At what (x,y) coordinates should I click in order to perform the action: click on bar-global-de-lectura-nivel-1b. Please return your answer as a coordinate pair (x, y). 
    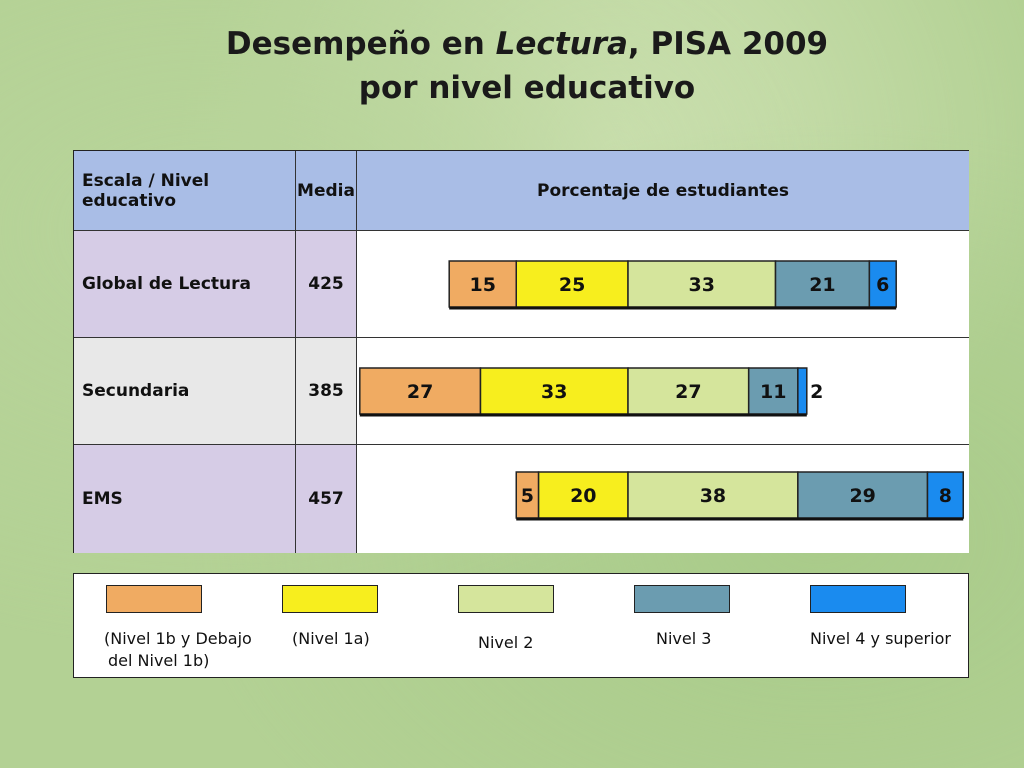
    Looking at the image, I should click on (483, 284).